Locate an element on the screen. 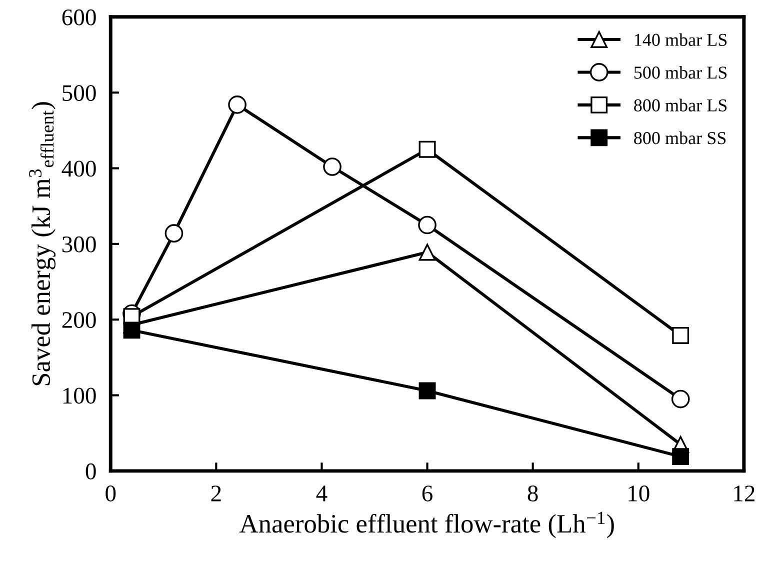  x-tick-label: 8 is located at coordinates (533, 494).